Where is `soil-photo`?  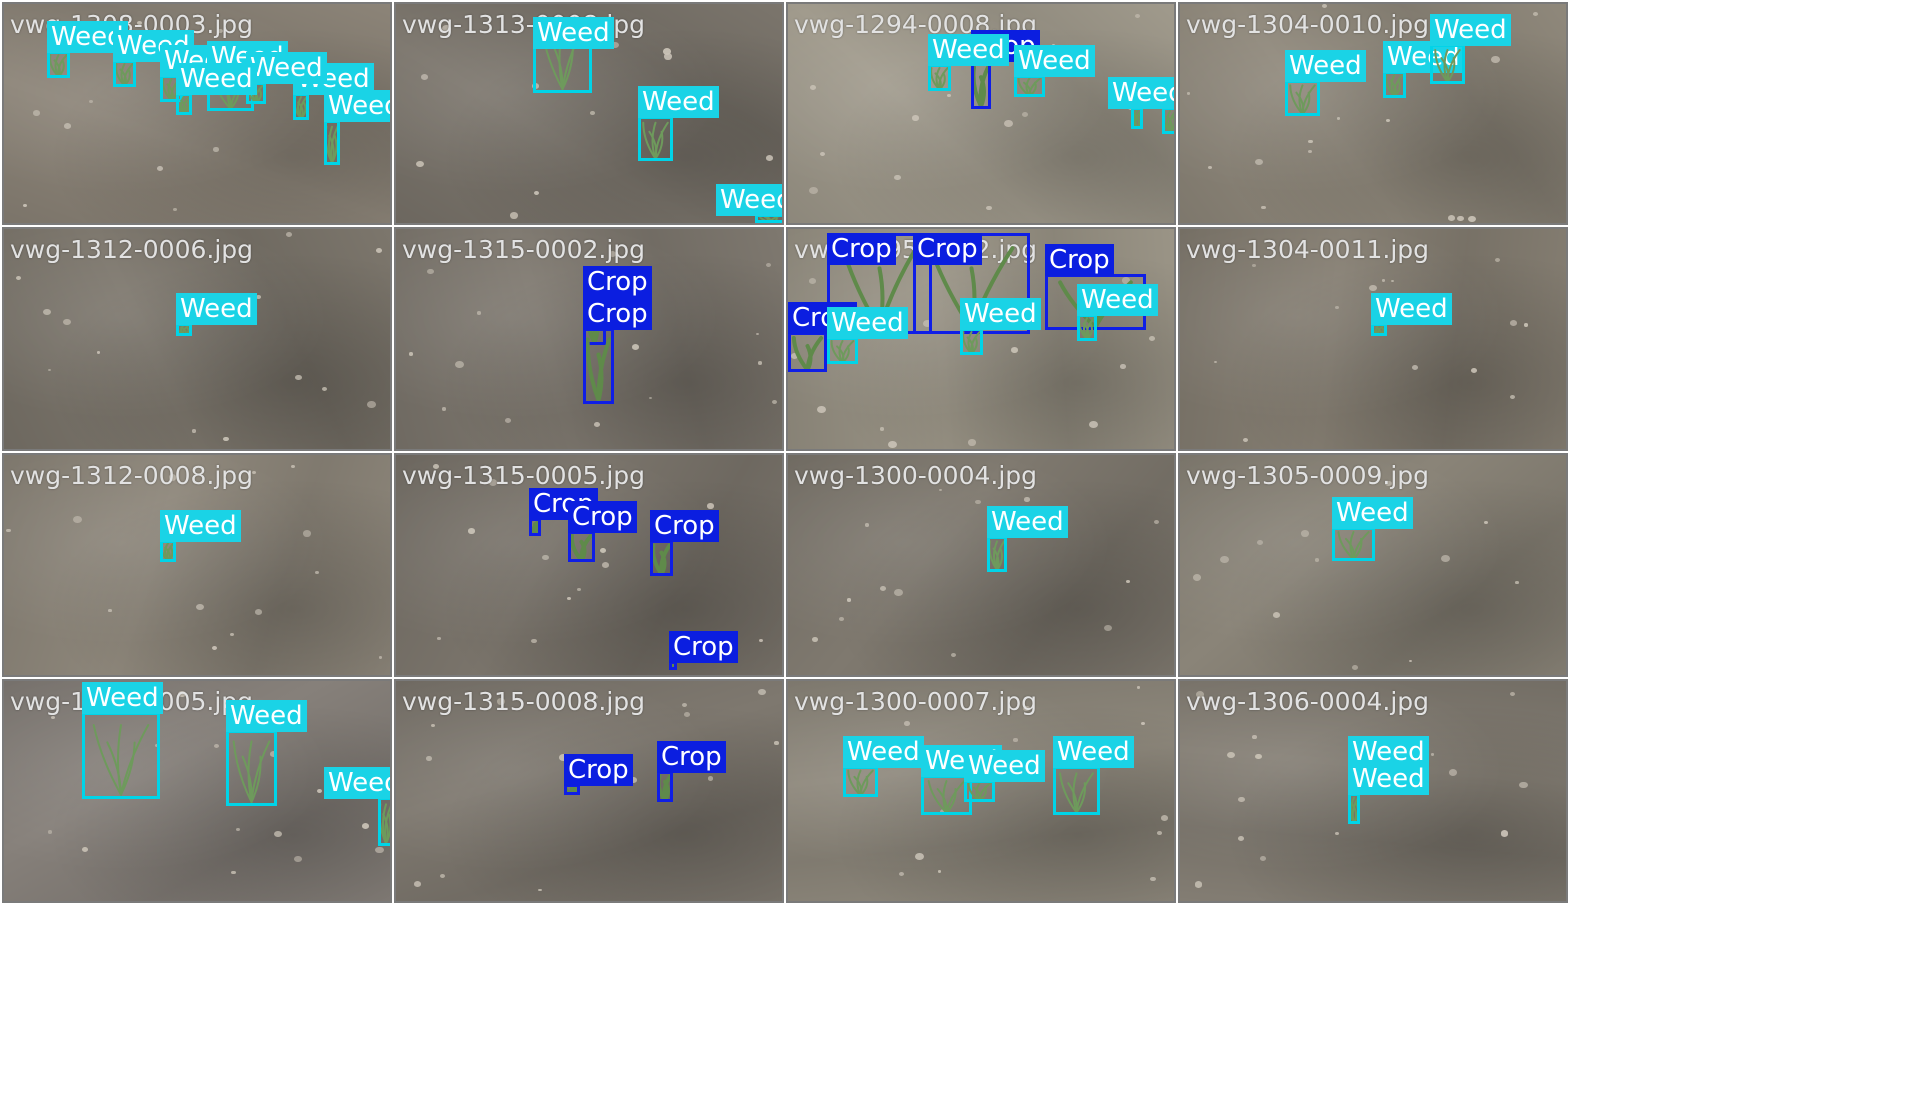
soil-photo is located at coordinates (197, 339).